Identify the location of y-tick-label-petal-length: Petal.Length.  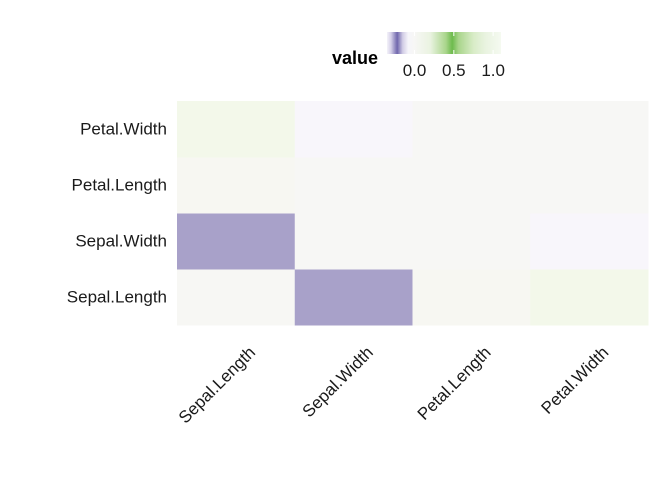
(119, 185).